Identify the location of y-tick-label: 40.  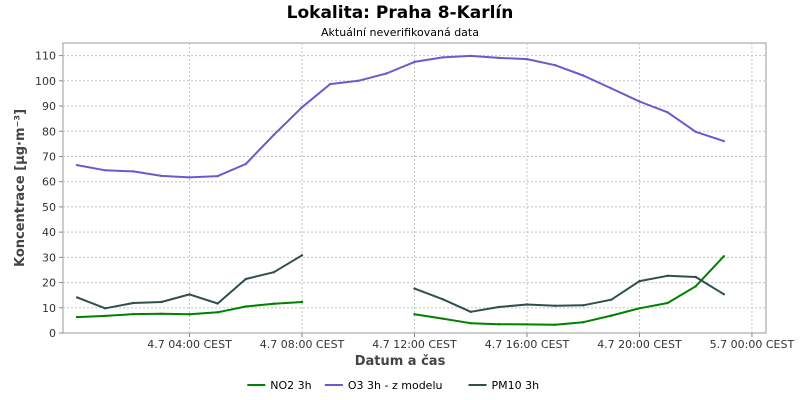
(49, 232).